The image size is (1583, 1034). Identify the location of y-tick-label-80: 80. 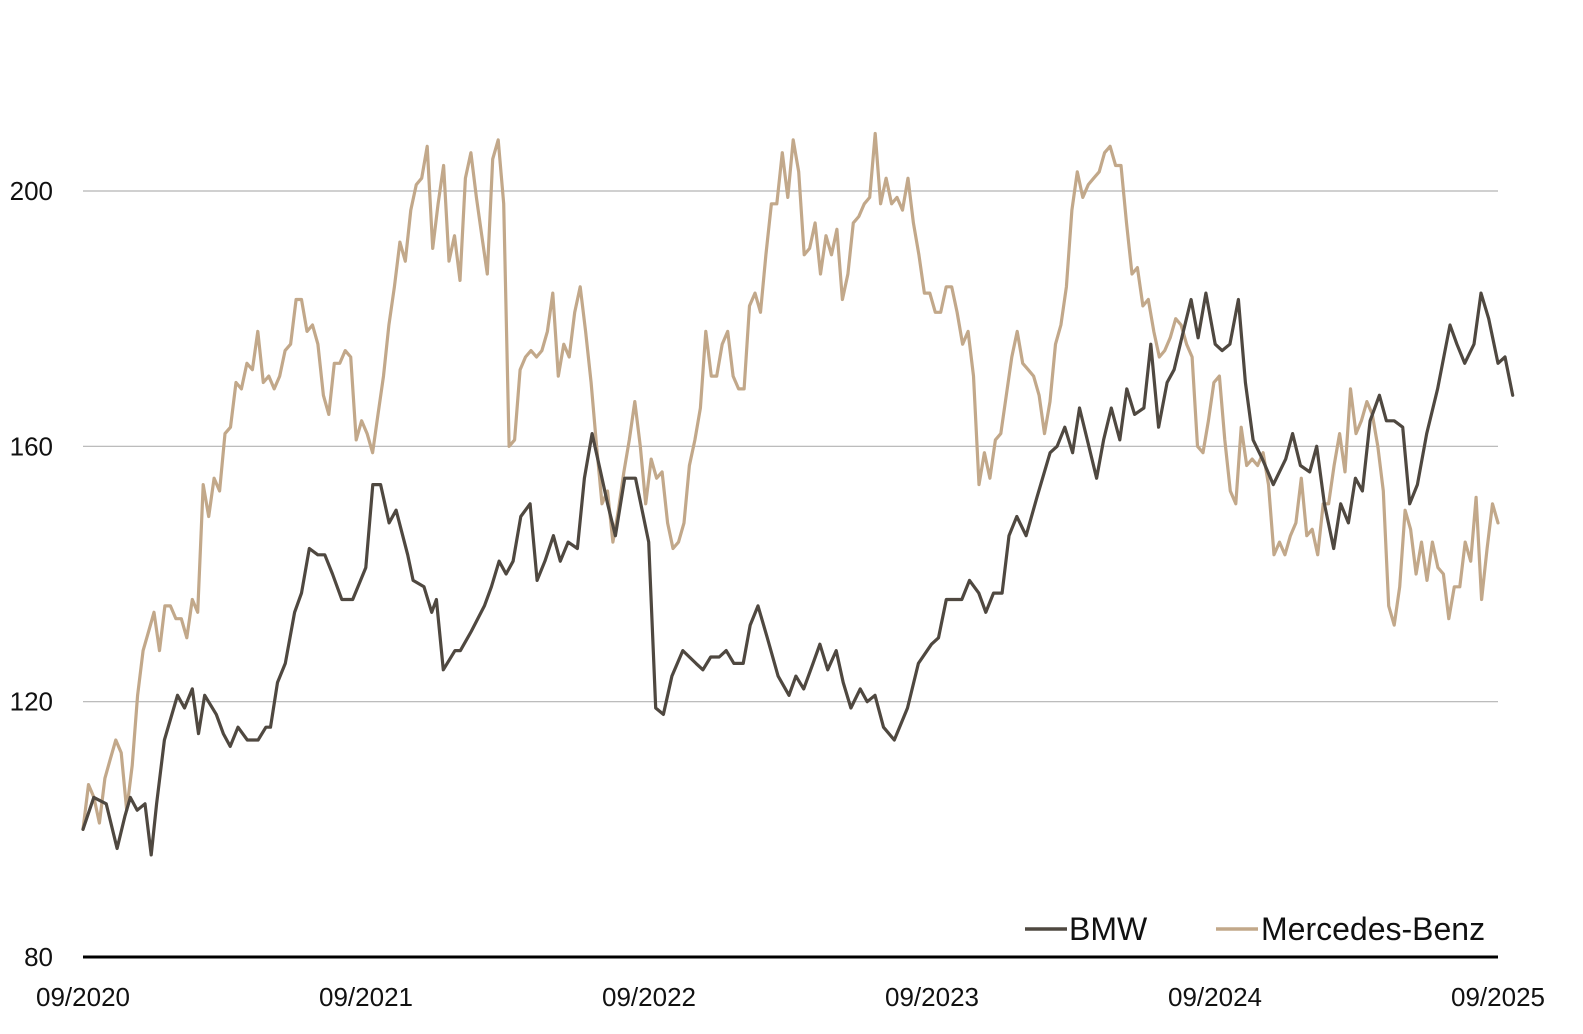
(38, 957).